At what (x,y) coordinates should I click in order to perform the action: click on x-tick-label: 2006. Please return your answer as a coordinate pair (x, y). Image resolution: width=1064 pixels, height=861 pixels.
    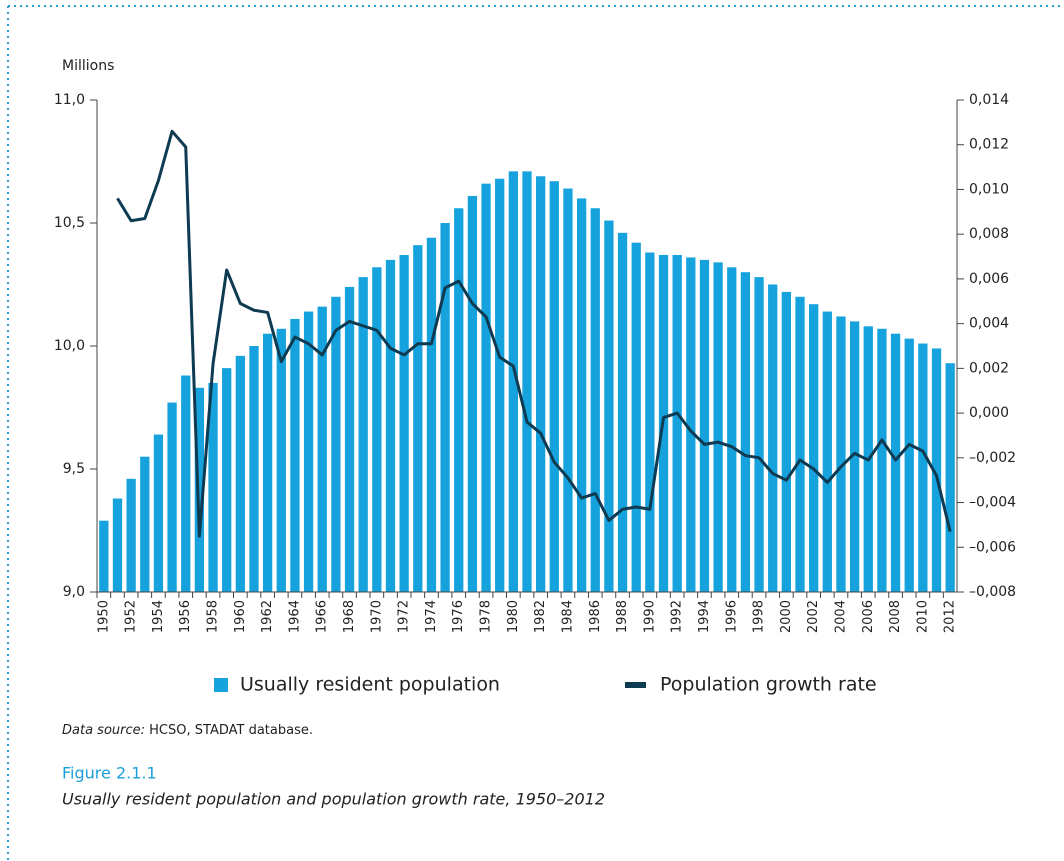
    Looking at the image, I should click on (868, 616).